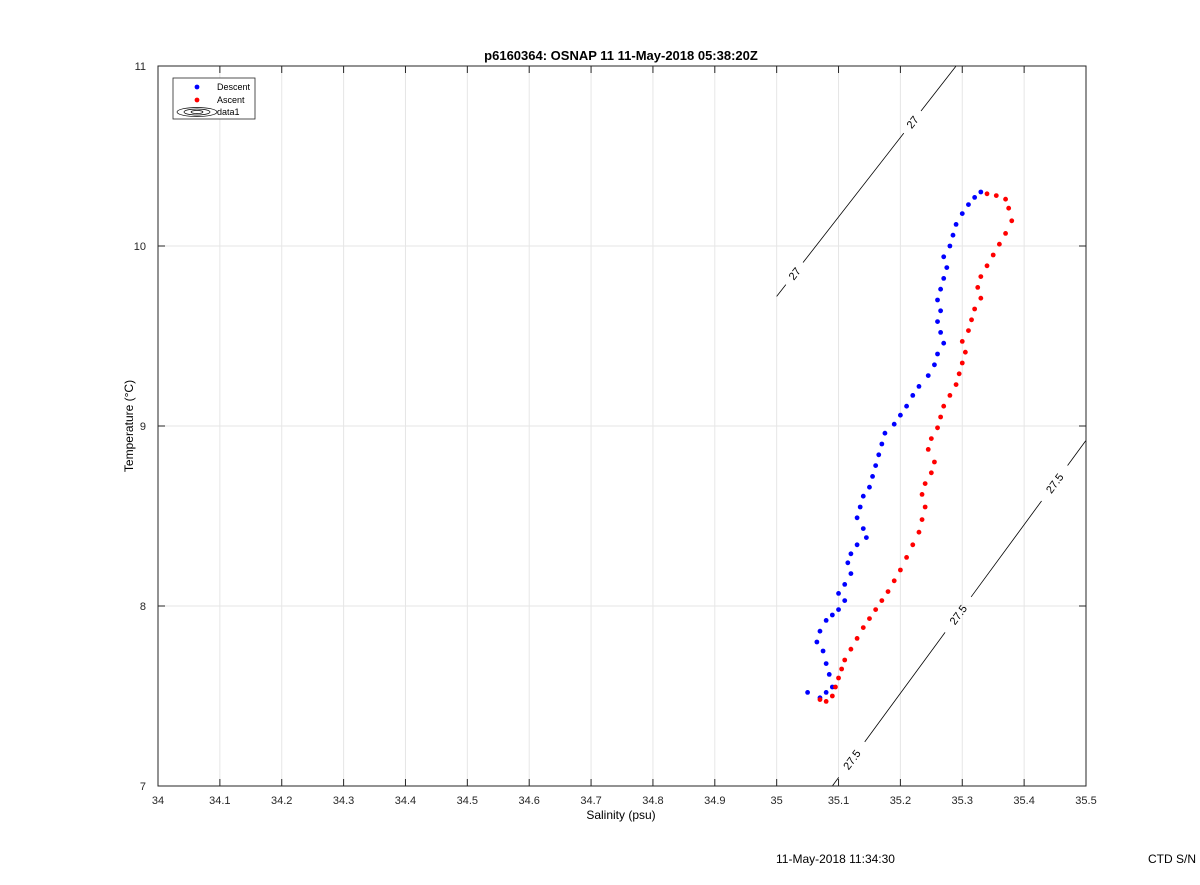  I want to click on x-tick-label: 34.3, so click(343, 801).